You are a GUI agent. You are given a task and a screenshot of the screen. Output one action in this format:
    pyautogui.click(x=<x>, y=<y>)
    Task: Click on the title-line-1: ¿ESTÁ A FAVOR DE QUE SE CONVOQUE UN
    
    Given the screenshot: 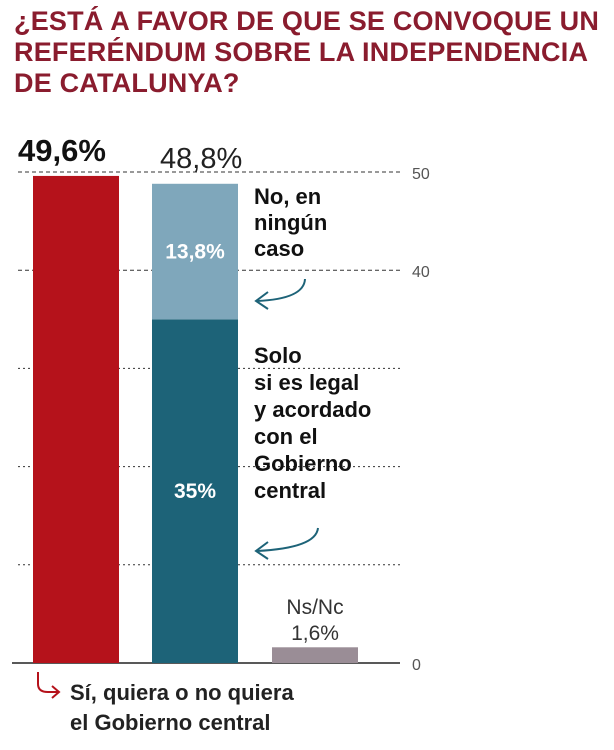 What is the action you would take?
    pyautogui.click(x=307, y=21)
    